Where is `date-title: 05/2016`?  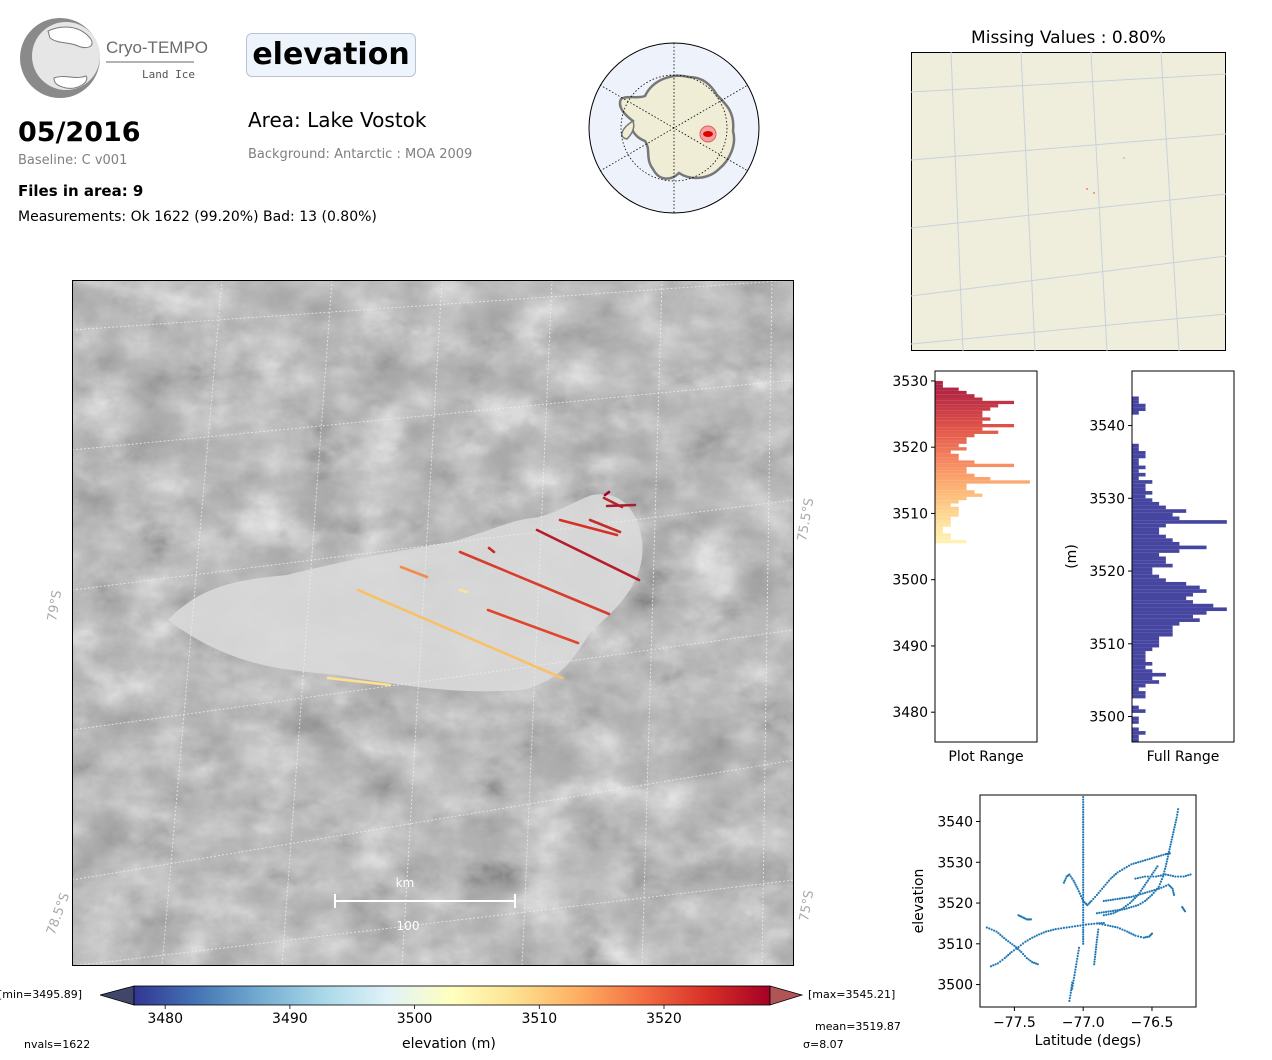
date-title: 05/2016 is located at coordinates (79, 132).